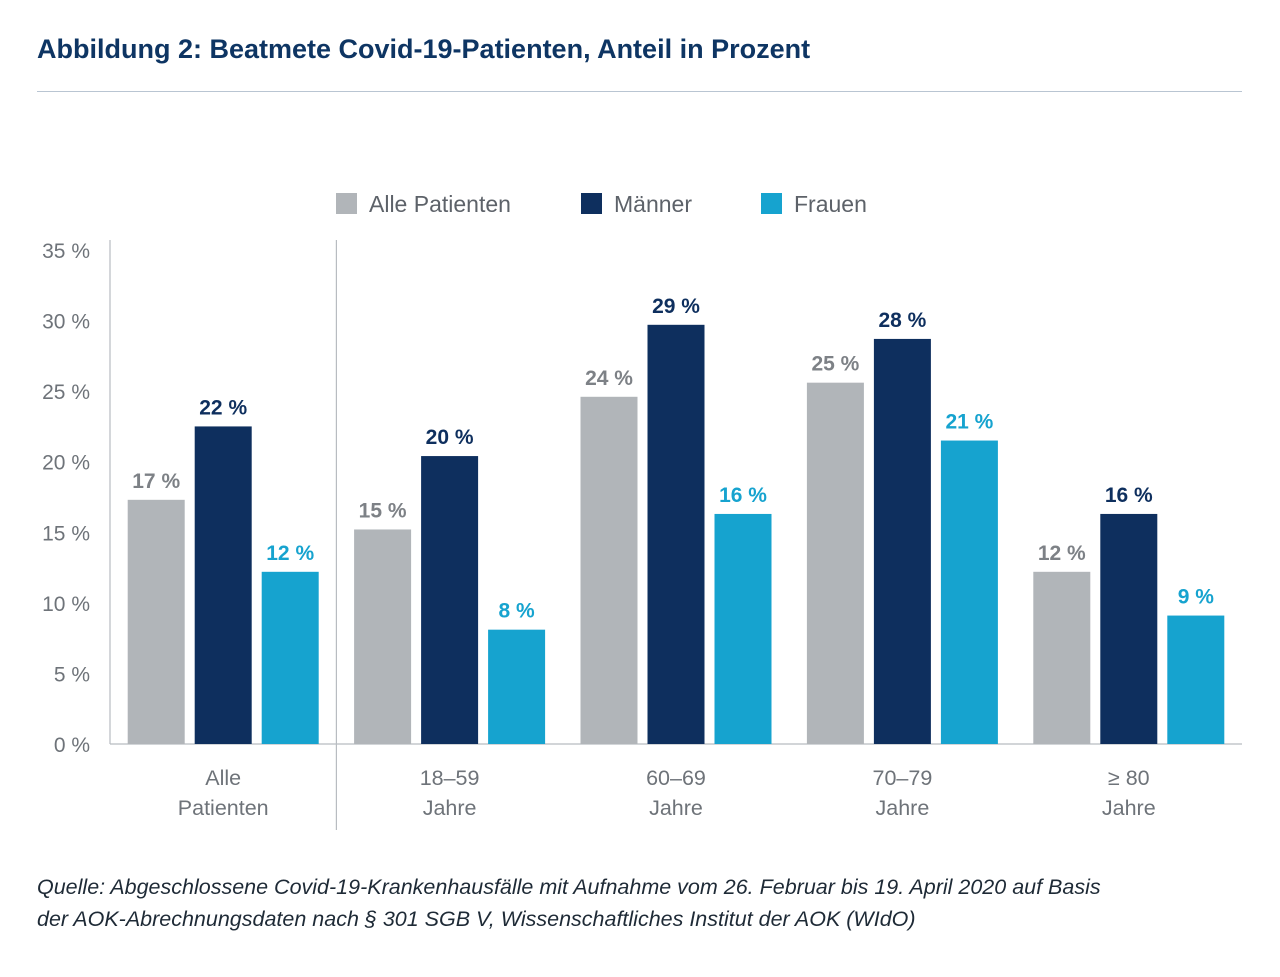  What do you see at coordinates (66, 533) in the screenshot?
I see `y-tick-label: 15 %` at bounding box center [66, 533].